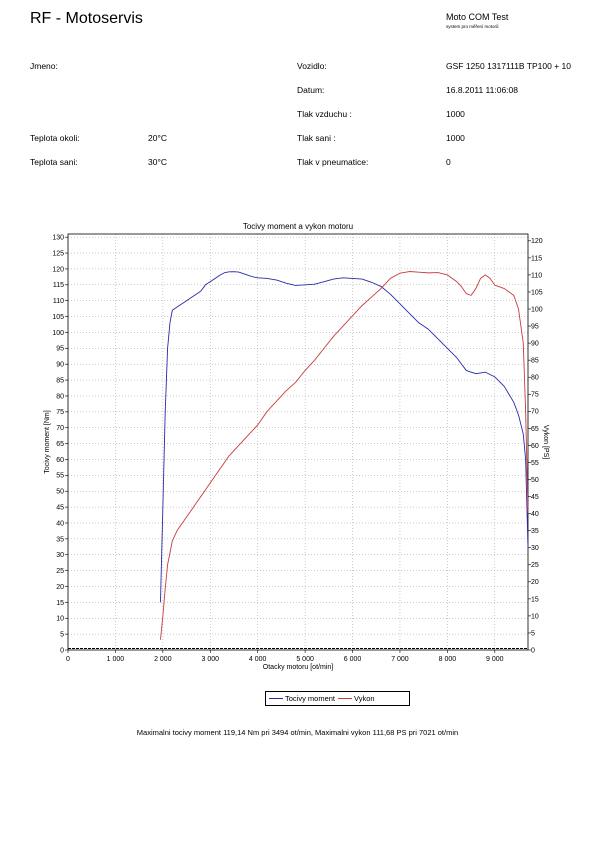  Describe the element at coordinates (58, 301) in the screenshot. I see `y-tick-label: 110` at that location.